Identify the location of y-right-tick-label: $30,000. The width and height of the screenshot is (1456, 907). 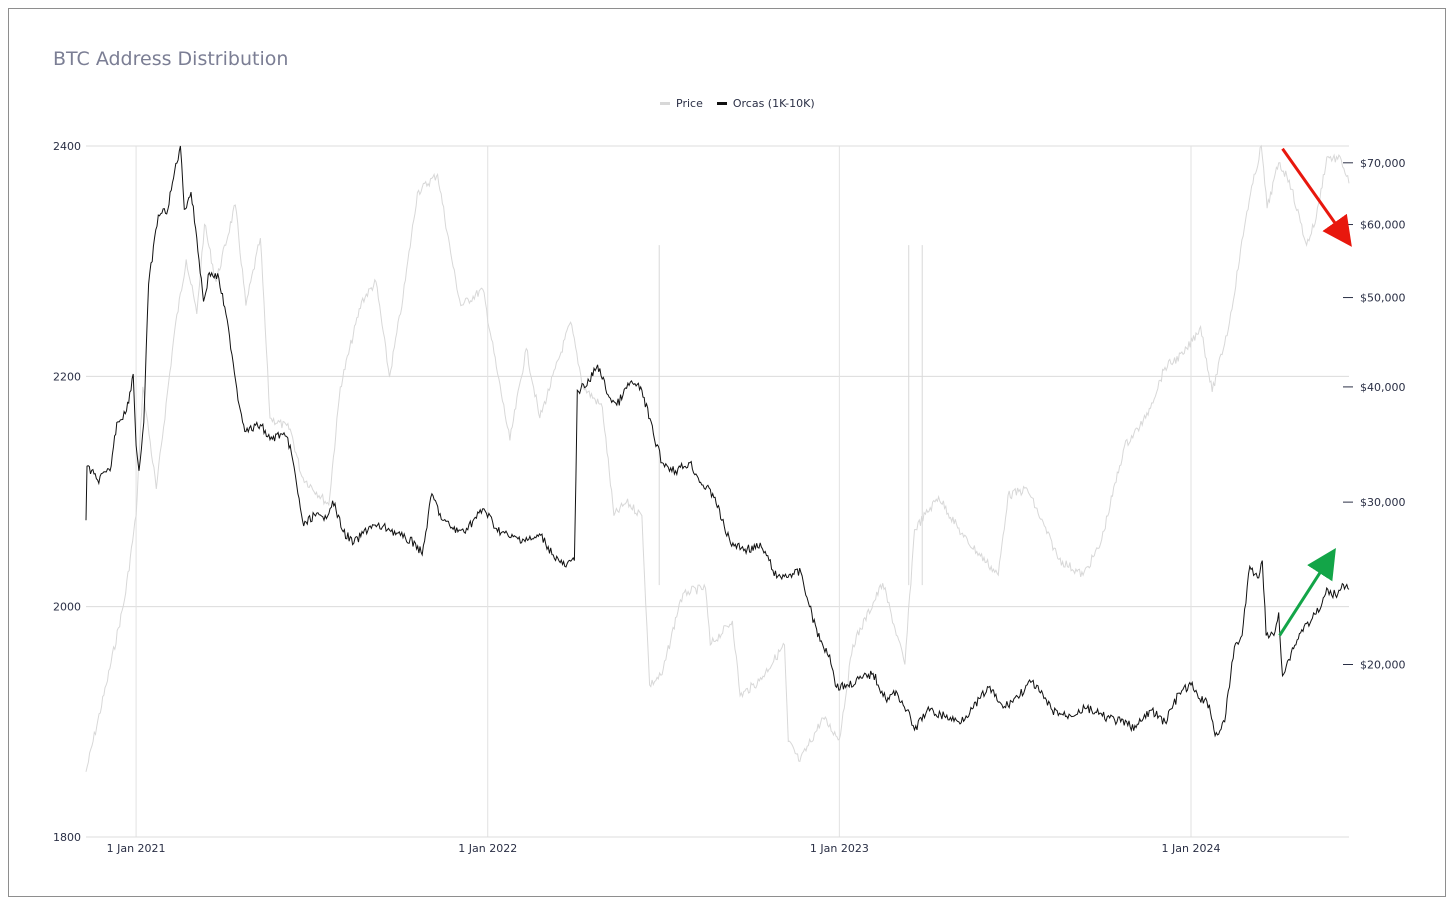
(1383, 502).